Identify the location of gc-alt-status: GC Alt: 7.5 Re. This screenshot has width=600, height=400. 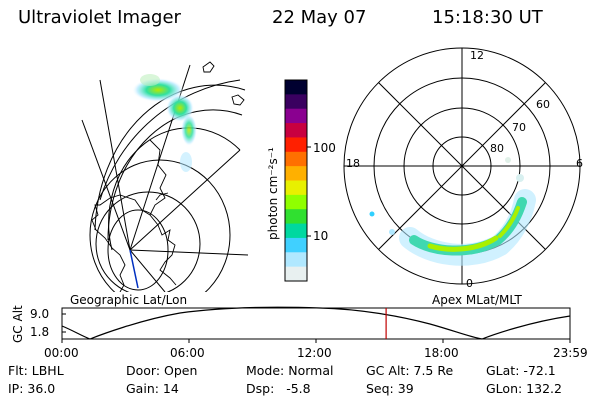
(410, 370).